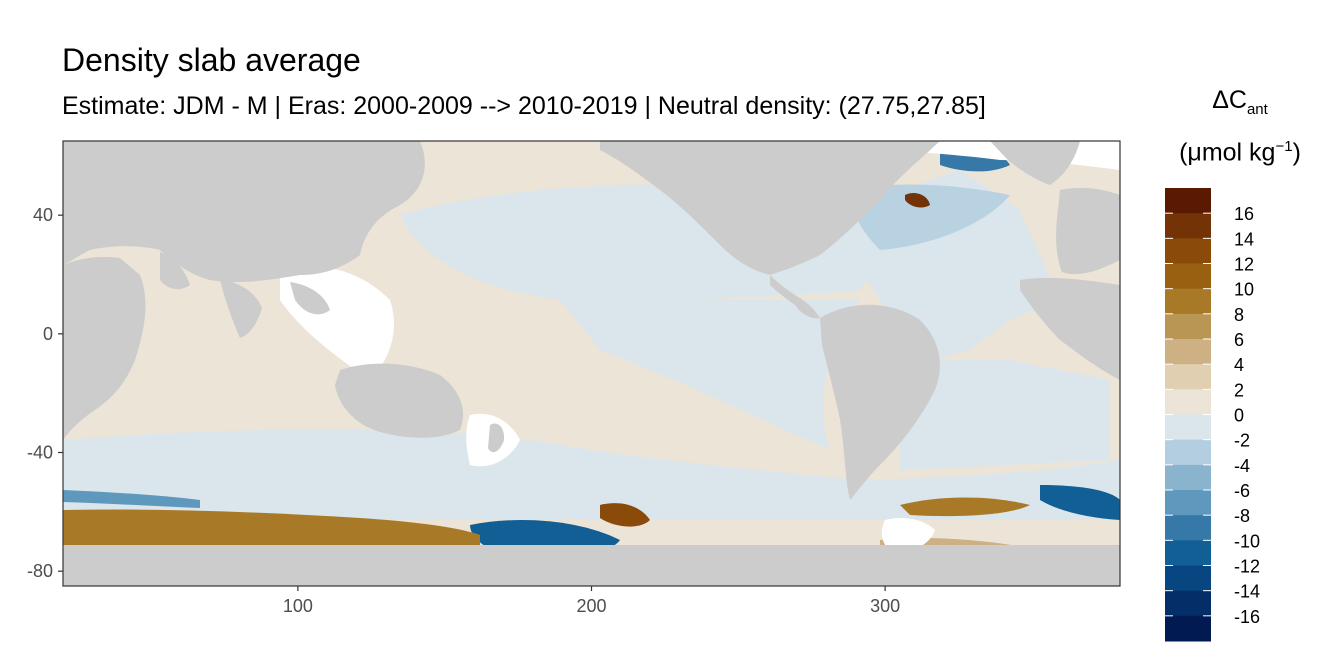 This screenshot has width=1344, height=672. Describe the element at coordinates (1242, 491) in the screenshot. I see `legend-label: -6` at that location.